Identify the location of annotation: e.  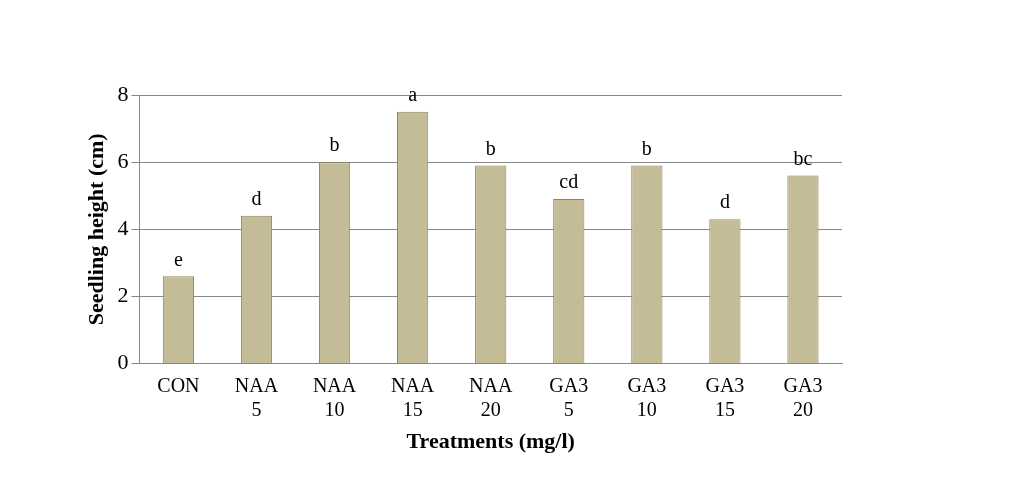
(178, 258).